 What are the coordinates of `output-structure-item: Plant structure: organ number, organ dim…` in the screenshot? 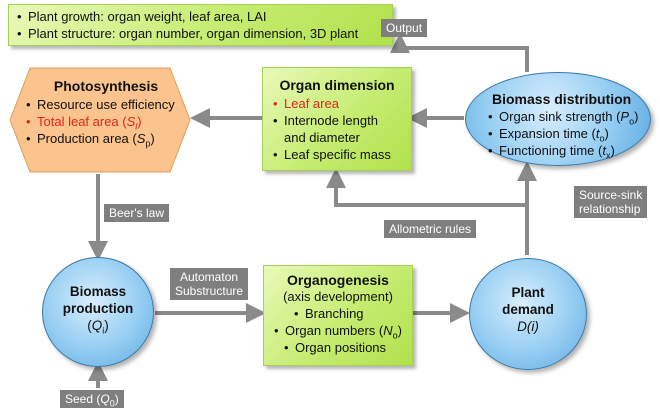 It's located at (200, 33).